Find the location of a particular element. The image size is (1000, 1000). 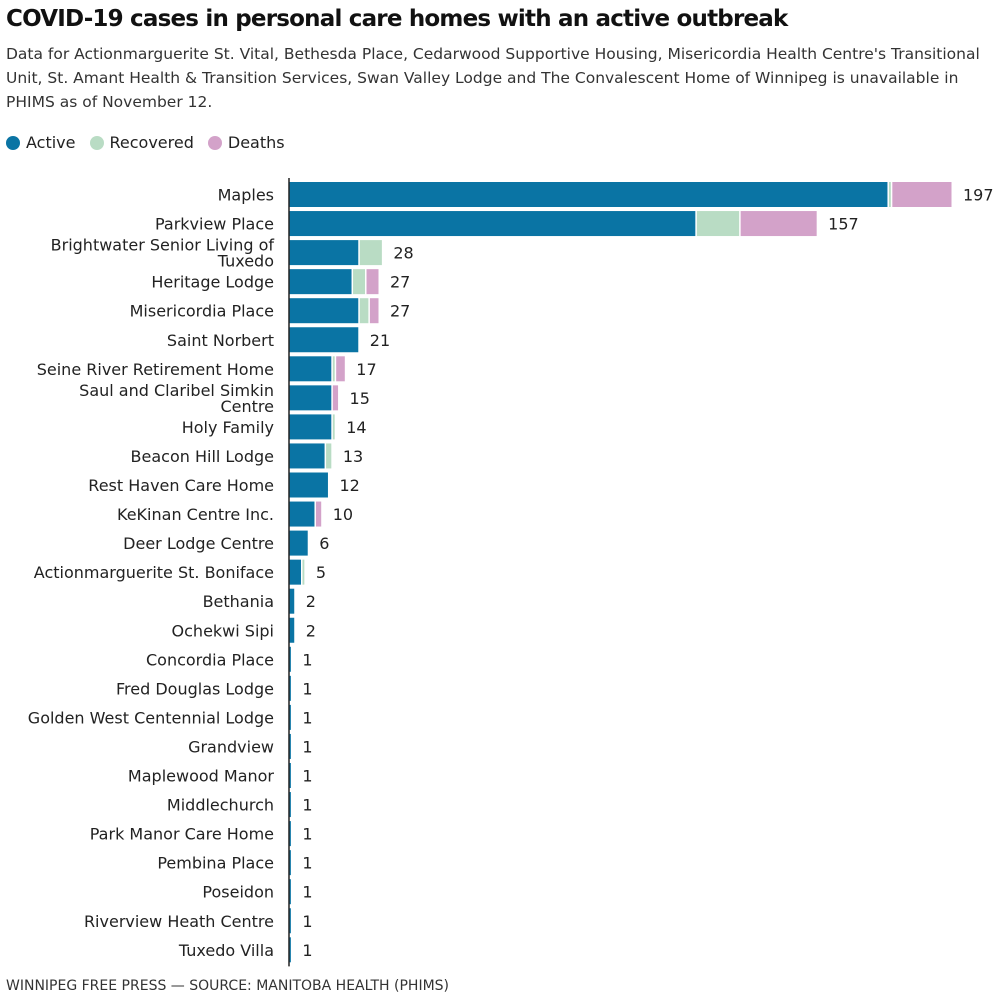

category-label: Heritage Lodge is located at coordinates (212, 282).